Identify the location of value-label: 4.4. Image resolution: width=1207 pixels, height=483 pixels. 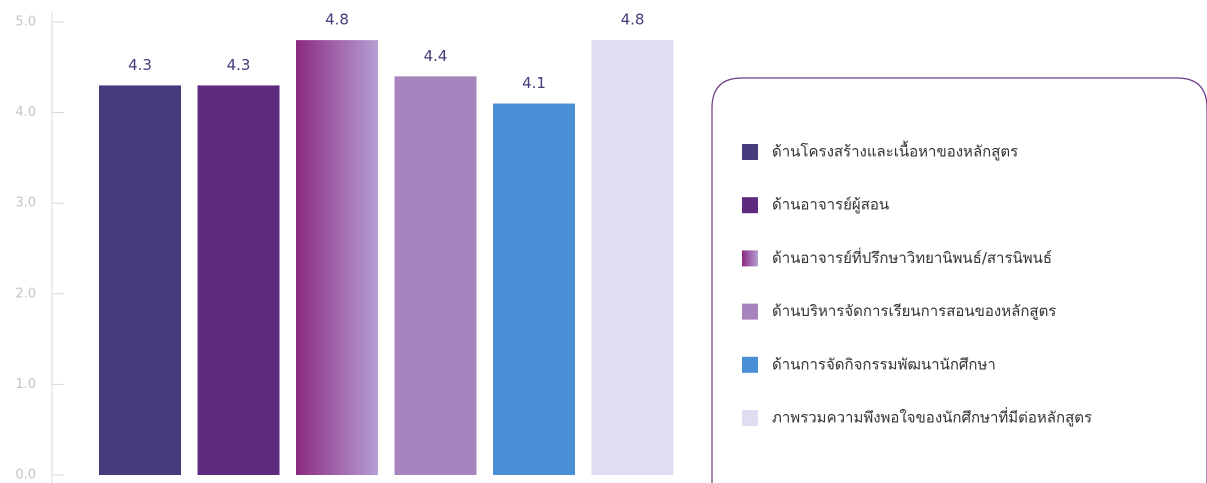
(436, 56).